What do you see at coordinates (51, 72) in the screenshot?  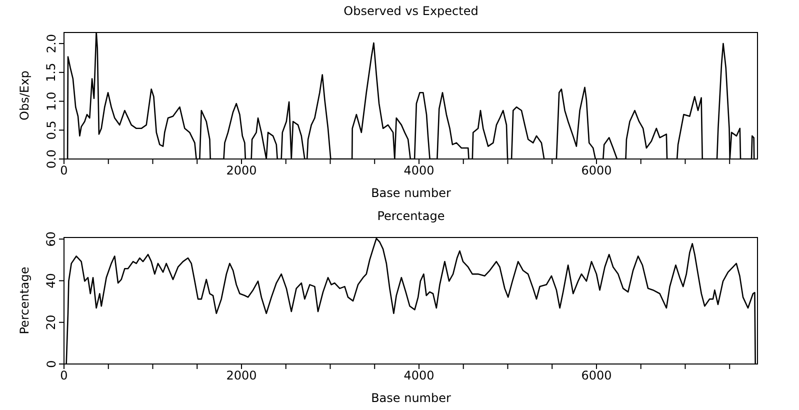 I see `y-tick-label: 1.5` at bounding box center [51, 72].